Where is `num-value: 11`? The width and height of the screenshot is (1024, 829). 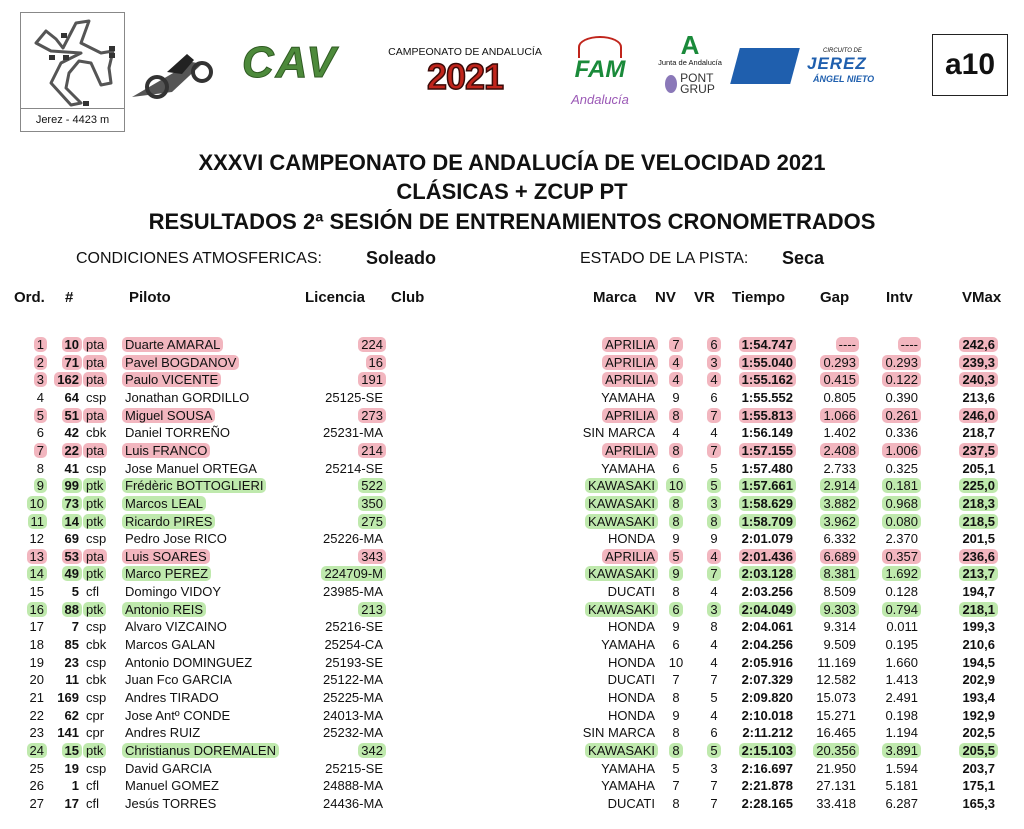
num-value: 11 is located at coordinates (72, 680).